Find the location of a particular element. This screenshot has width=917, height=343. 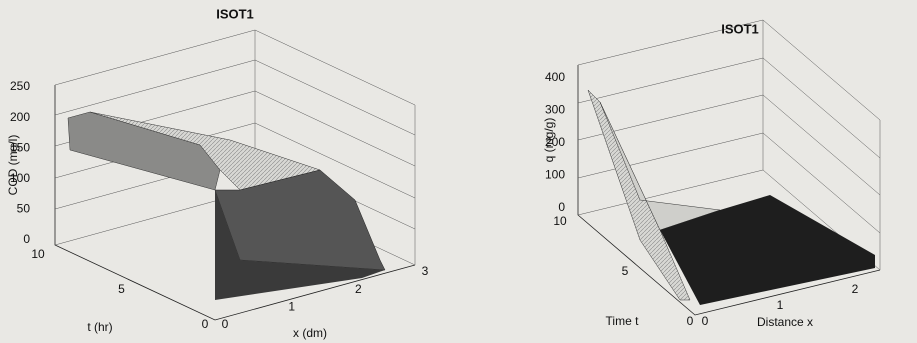

x-axis-label: Distance x is located at coordinates (785, 322).